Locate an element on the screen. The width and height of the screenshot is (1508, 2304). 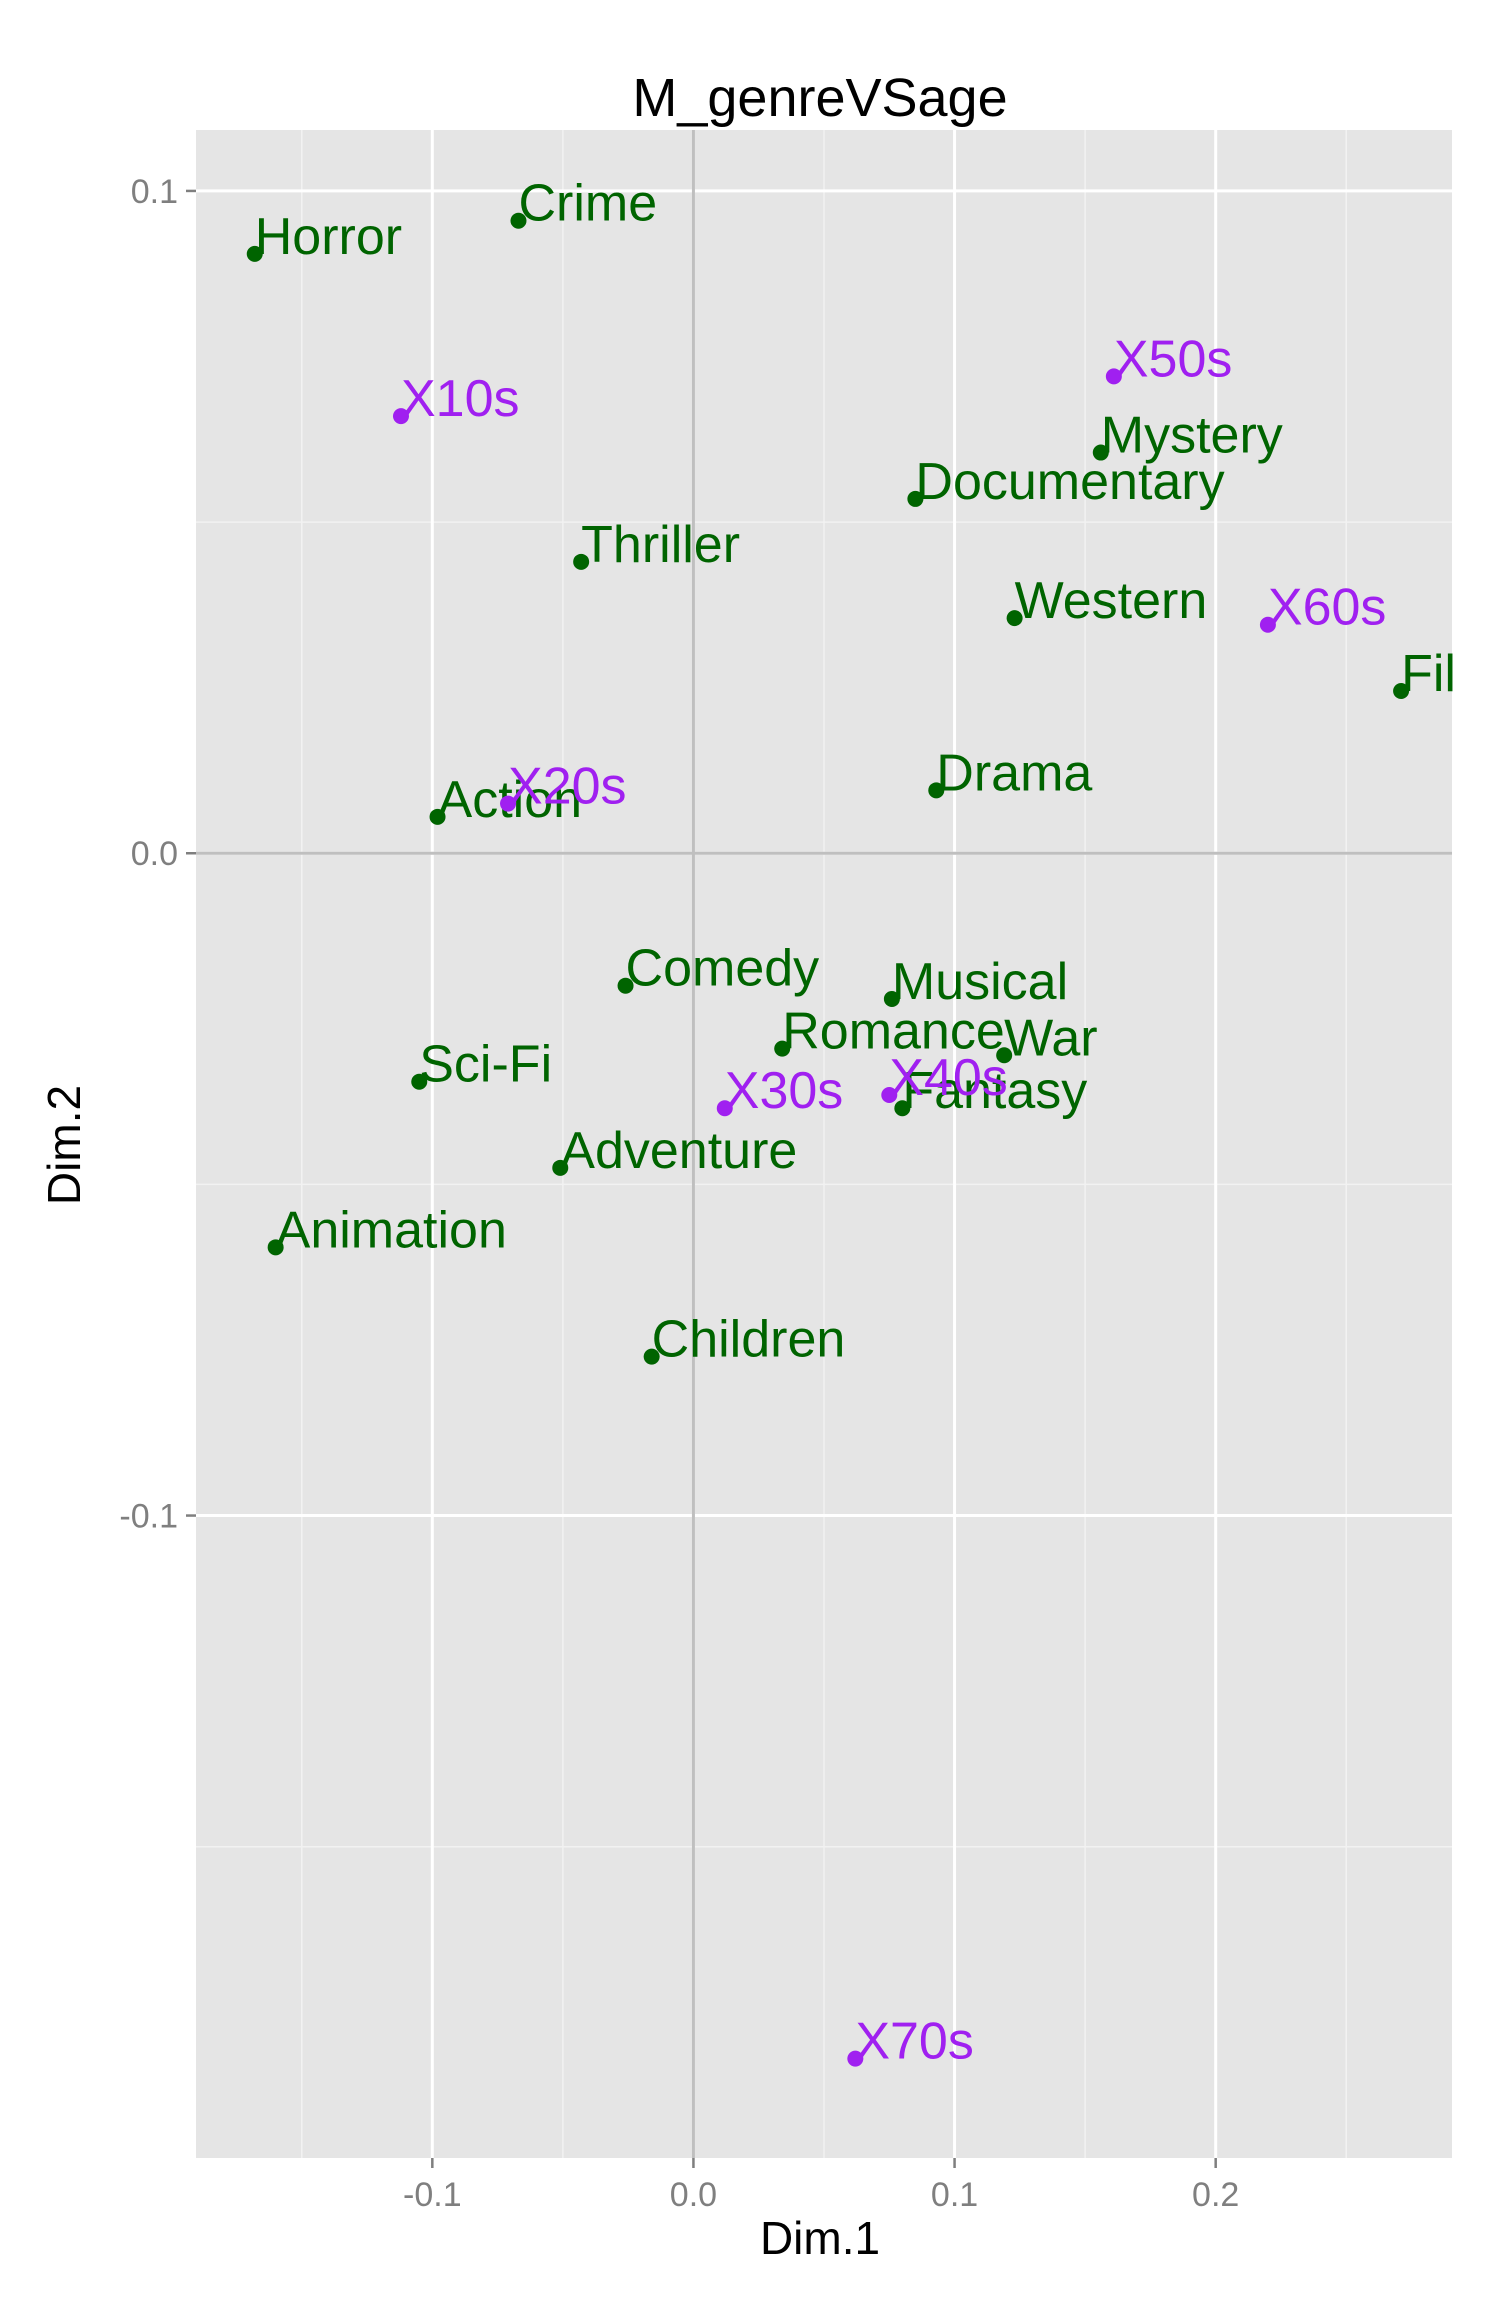
point-x20s is located at coordinates (508, 803).